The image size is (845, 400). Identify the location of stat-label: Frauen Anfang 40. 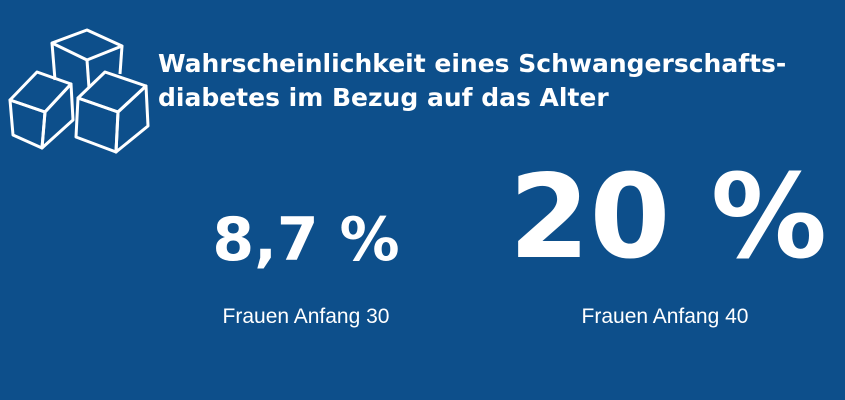
(665, 316).